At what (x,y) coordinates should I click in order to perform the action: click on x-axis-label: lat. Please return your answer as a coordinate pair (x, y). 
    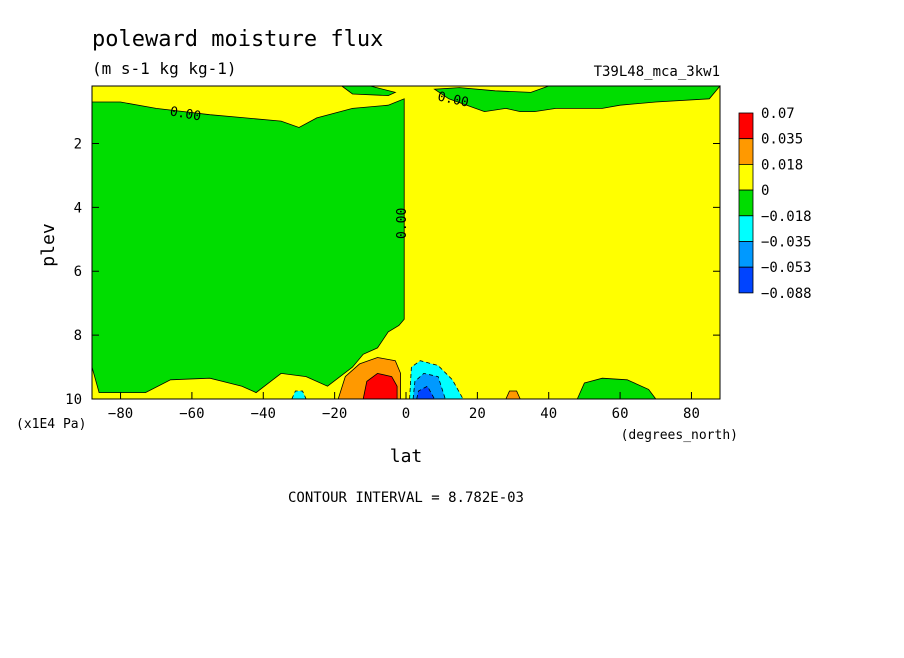
    Looking at the image, I should click on (406, 456).